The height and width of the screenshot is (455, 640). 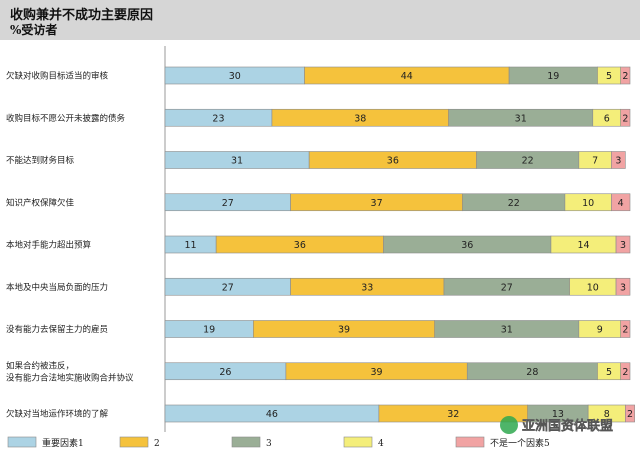 I want to click on data-label: 23, so click(x=218, y=118).